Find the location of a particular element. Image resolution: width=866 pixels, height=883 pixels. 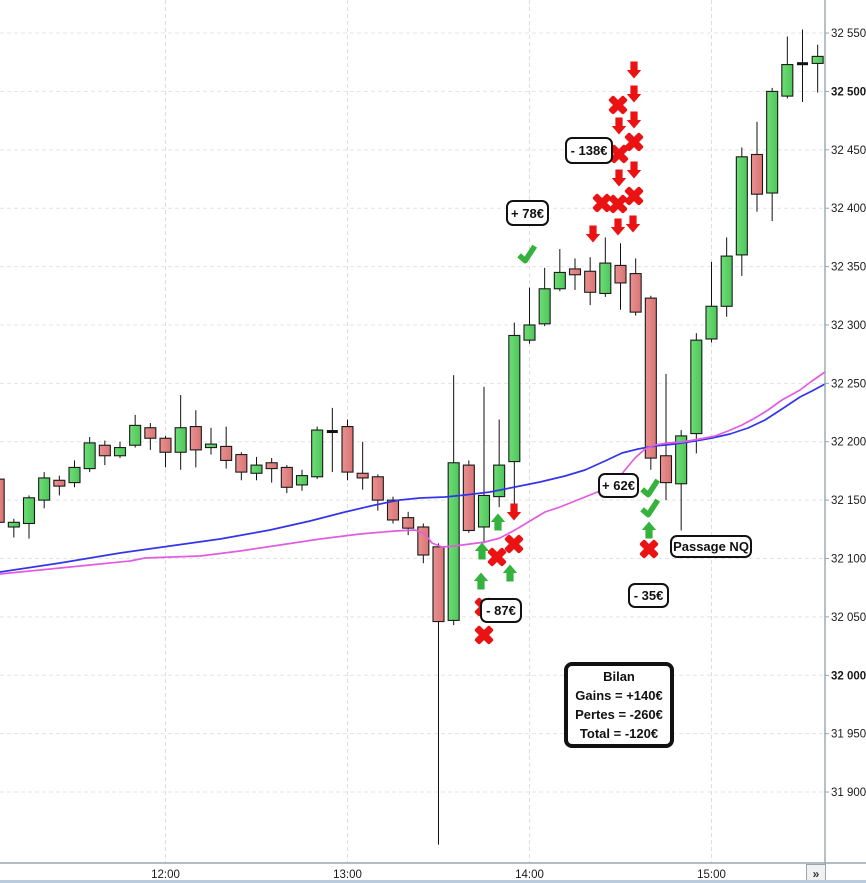

y-axis-label: 32 000 is located at coordinates (848, 676).